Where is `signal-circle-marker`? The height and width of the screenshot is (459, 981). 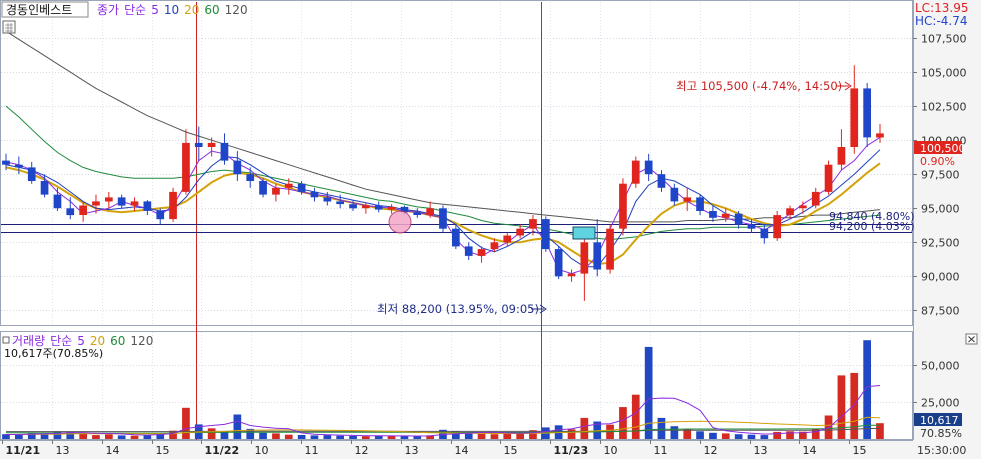
signal-circle-marker is located at coordinates (400, 222).